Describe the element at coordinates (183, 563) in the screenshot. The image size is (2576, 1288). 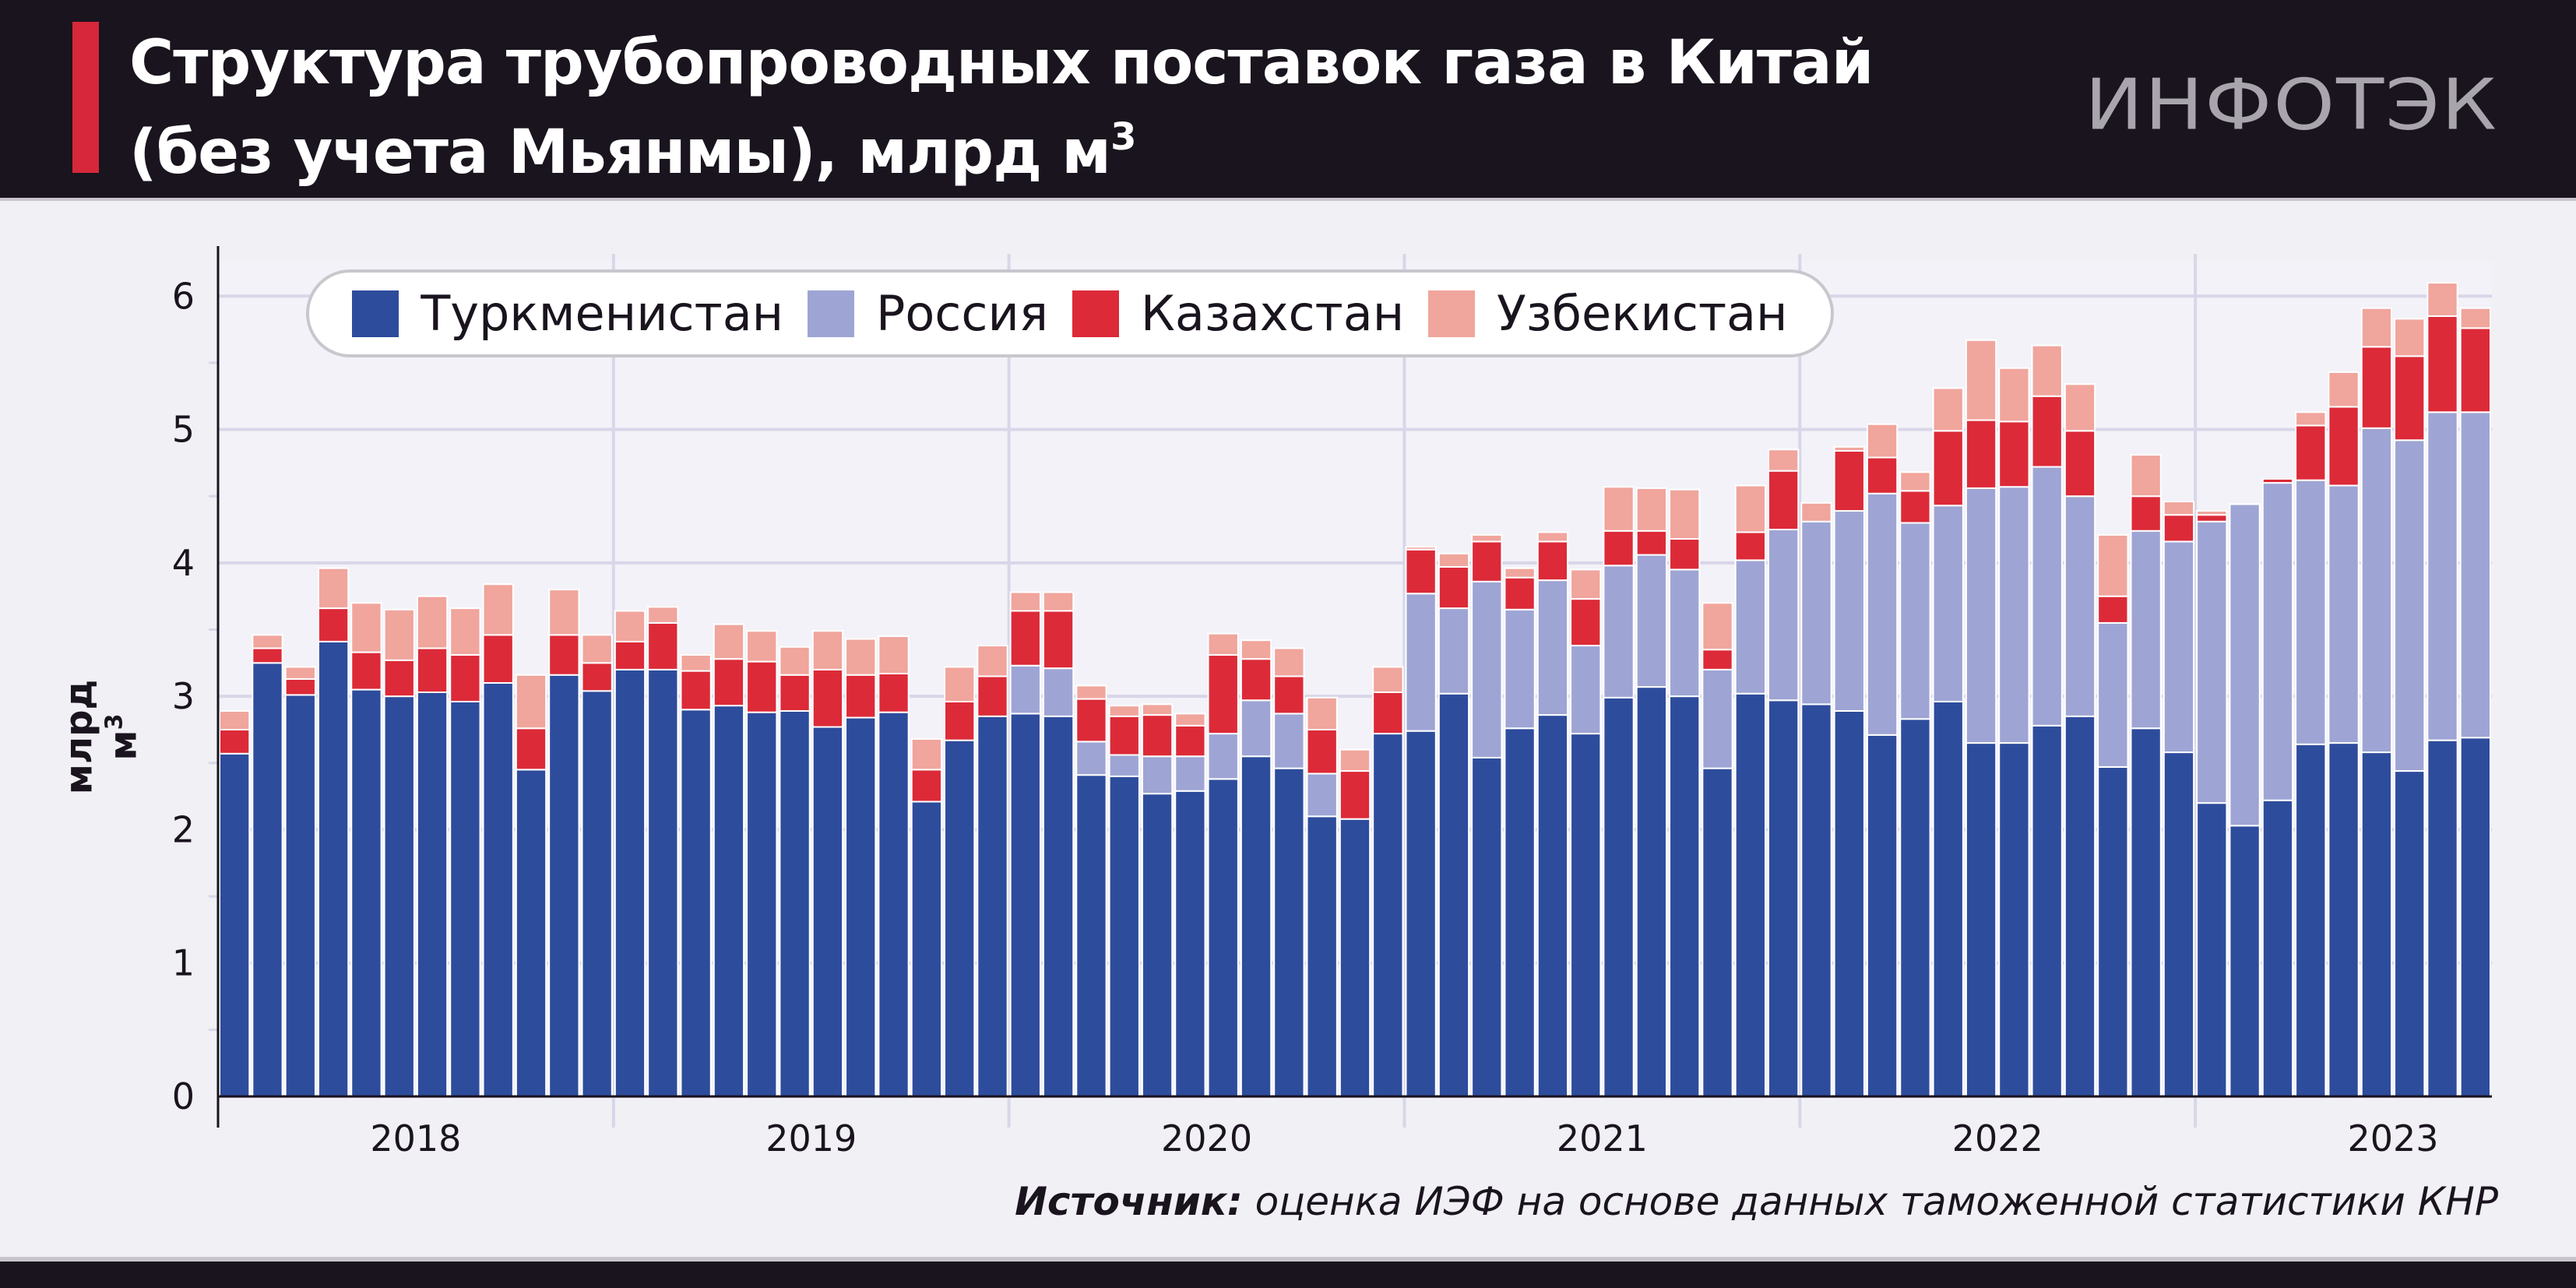
I see `y-tick-label: 4` at that location.